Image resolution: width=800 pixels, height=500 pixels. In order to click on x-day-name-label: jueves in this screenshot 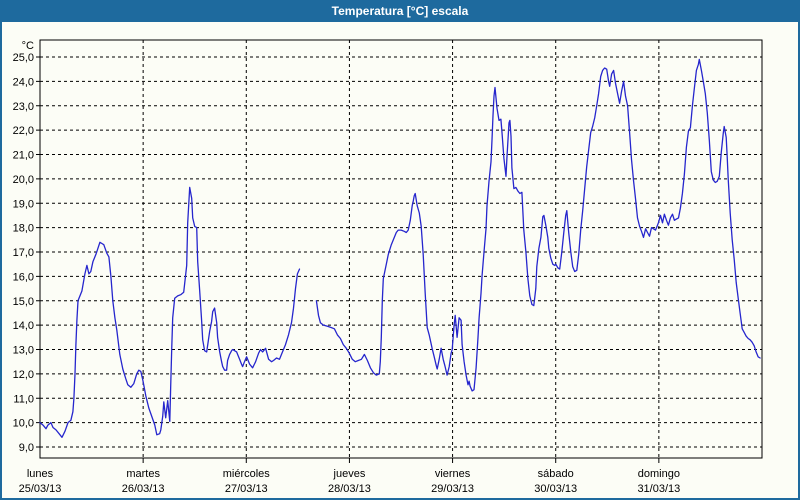, I will do `click(349, 474)`.